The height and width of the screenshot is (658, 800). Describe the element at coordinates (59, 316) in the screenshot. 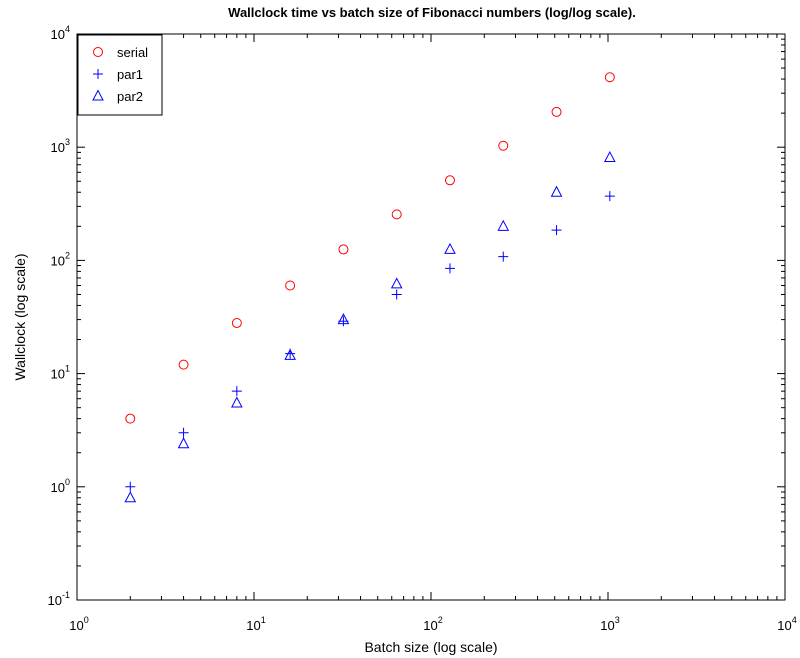

I see `y-tick-labels: 10⁻¹ 10⁰ 10¹ 10² 10³ 10⁴` at that location.